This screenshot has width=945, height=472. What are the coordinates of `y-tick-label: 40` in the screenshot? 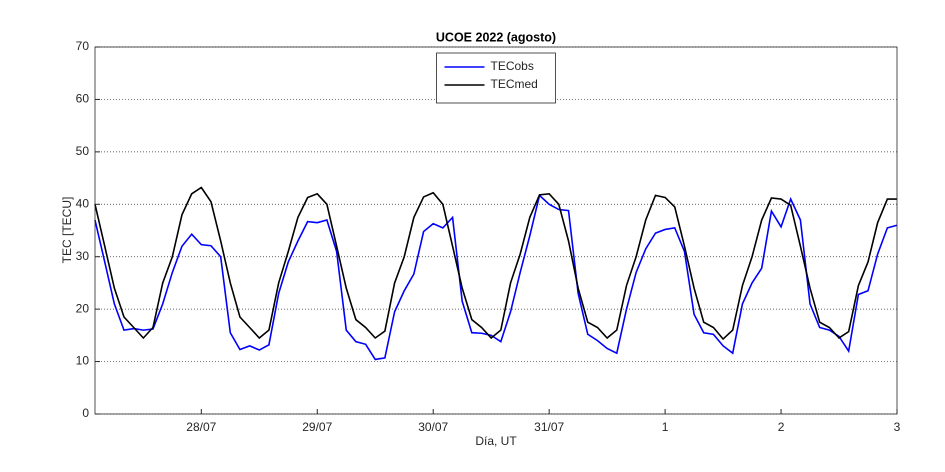 It's located at (83, 203).